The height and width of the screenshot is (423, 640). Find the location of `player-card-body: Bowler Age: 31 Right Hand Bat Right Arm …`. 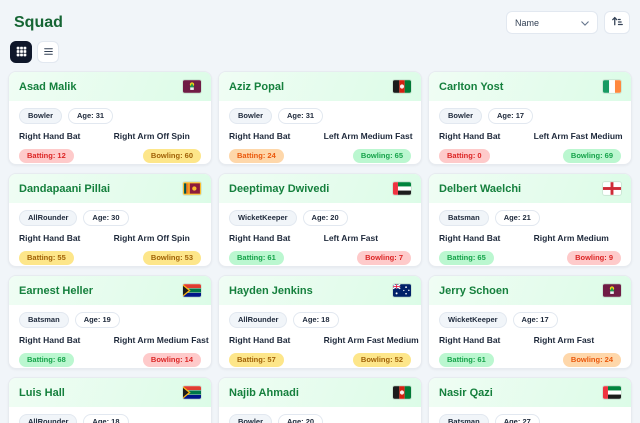

player-card-body: Bowler Age: 31 Right Hand Bat Right Arm … is located at coordinates (110, 132).